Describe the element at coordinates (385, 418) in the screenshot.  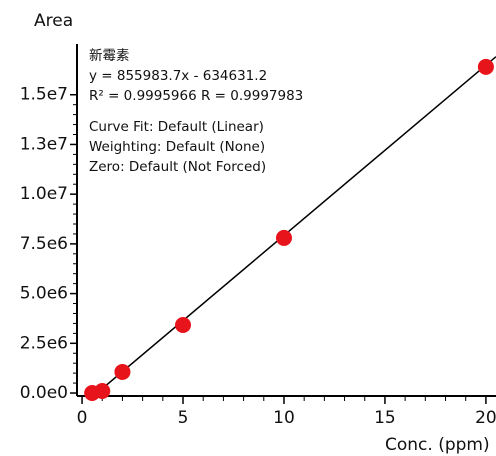
I see `x-tick-label: 15` at that location.